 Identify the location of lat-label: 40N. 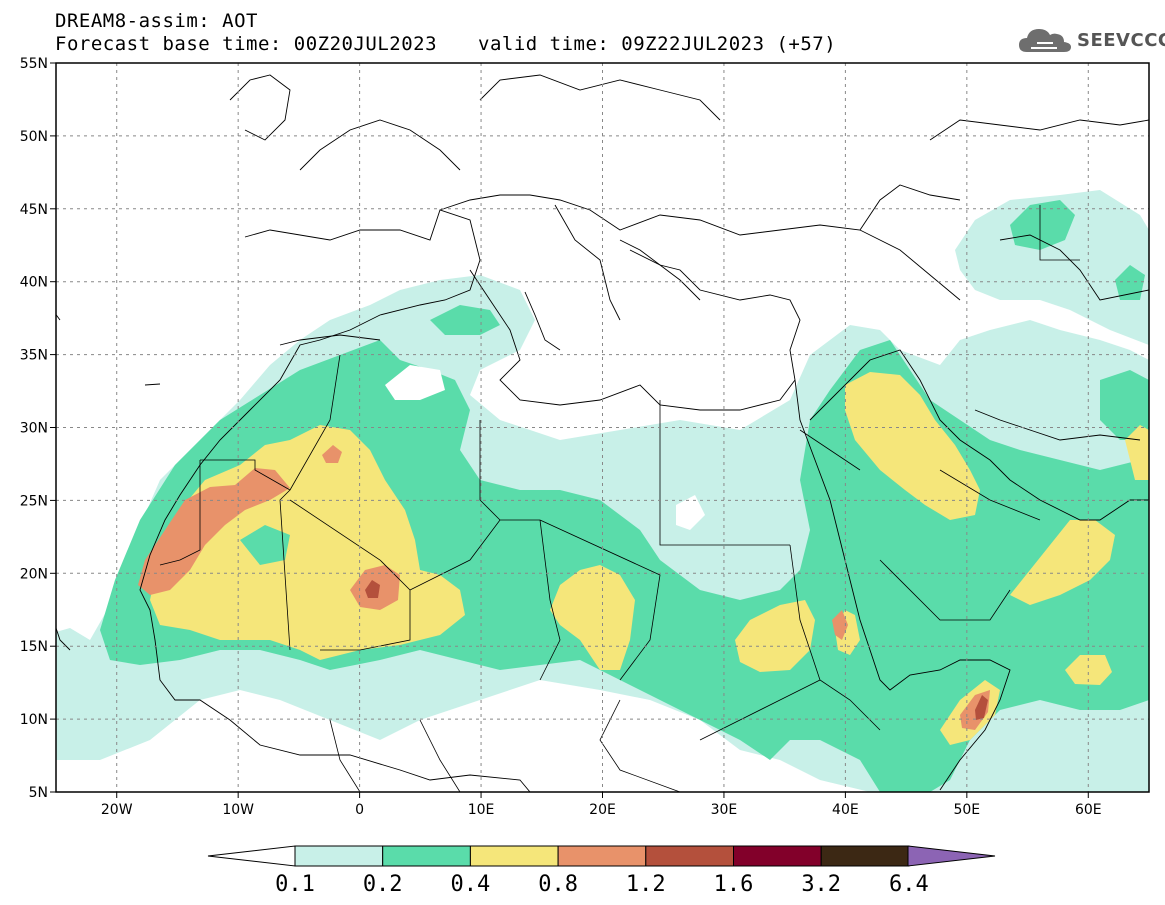
(34, 283).